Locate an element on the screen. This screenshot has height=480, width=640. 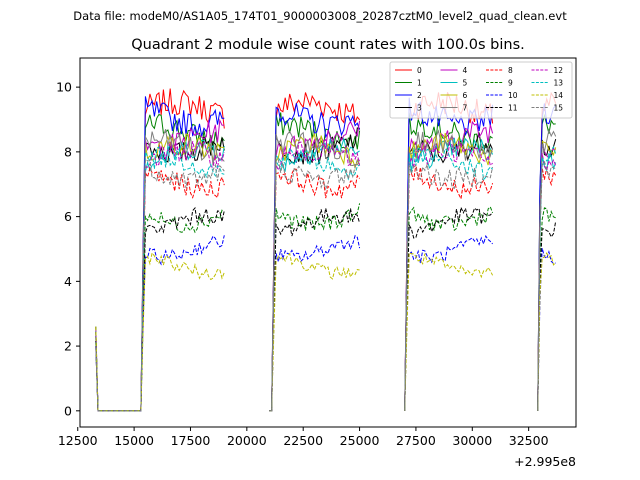
x-tick-label: 20000 is located at coordinates (247, 440).